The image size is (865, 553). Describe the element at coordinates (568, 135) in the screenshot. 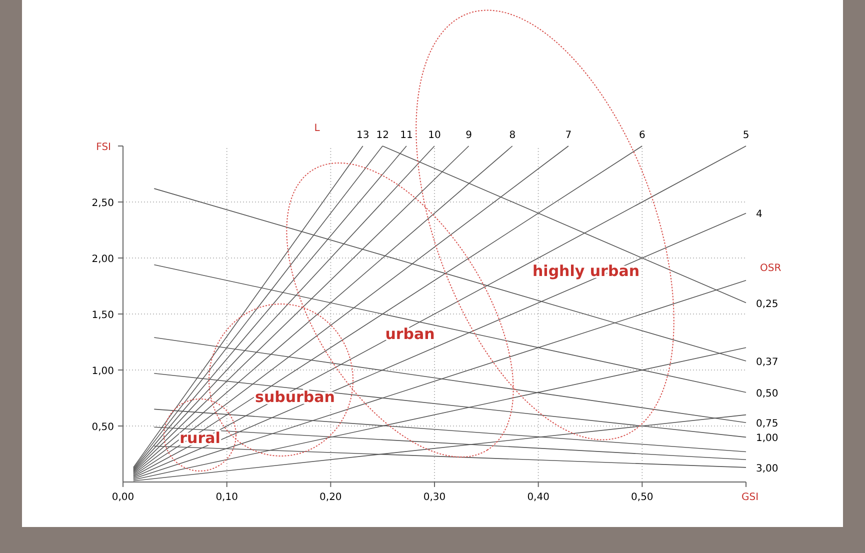

I see `series-label: 7` at that location.